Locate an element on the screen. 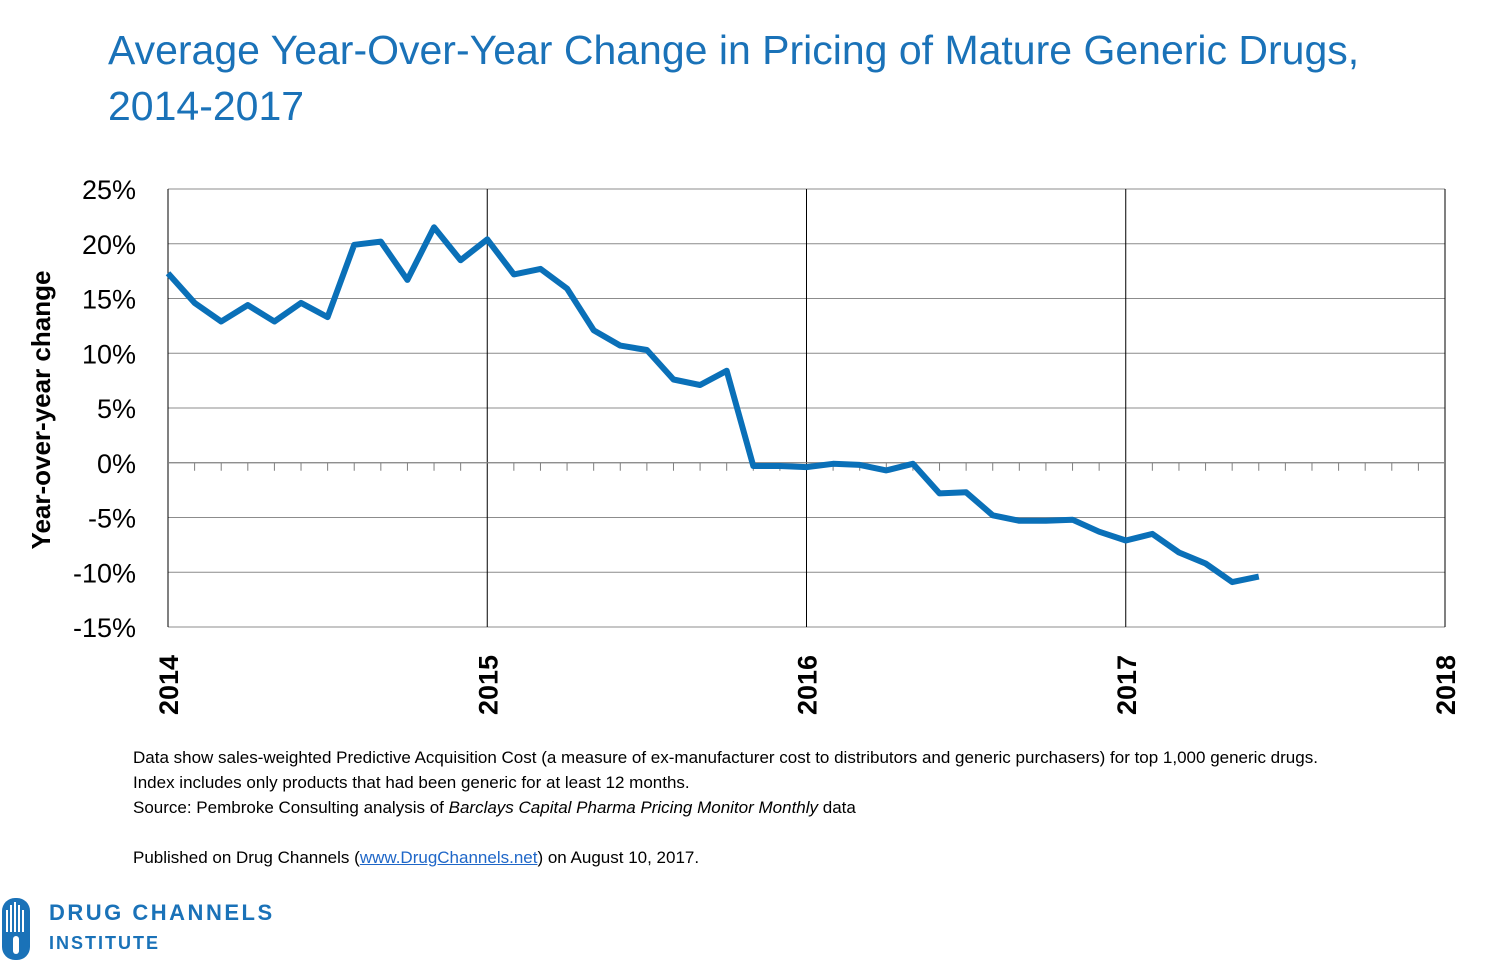  month-tick-marks is located at coordinates (806, 466).